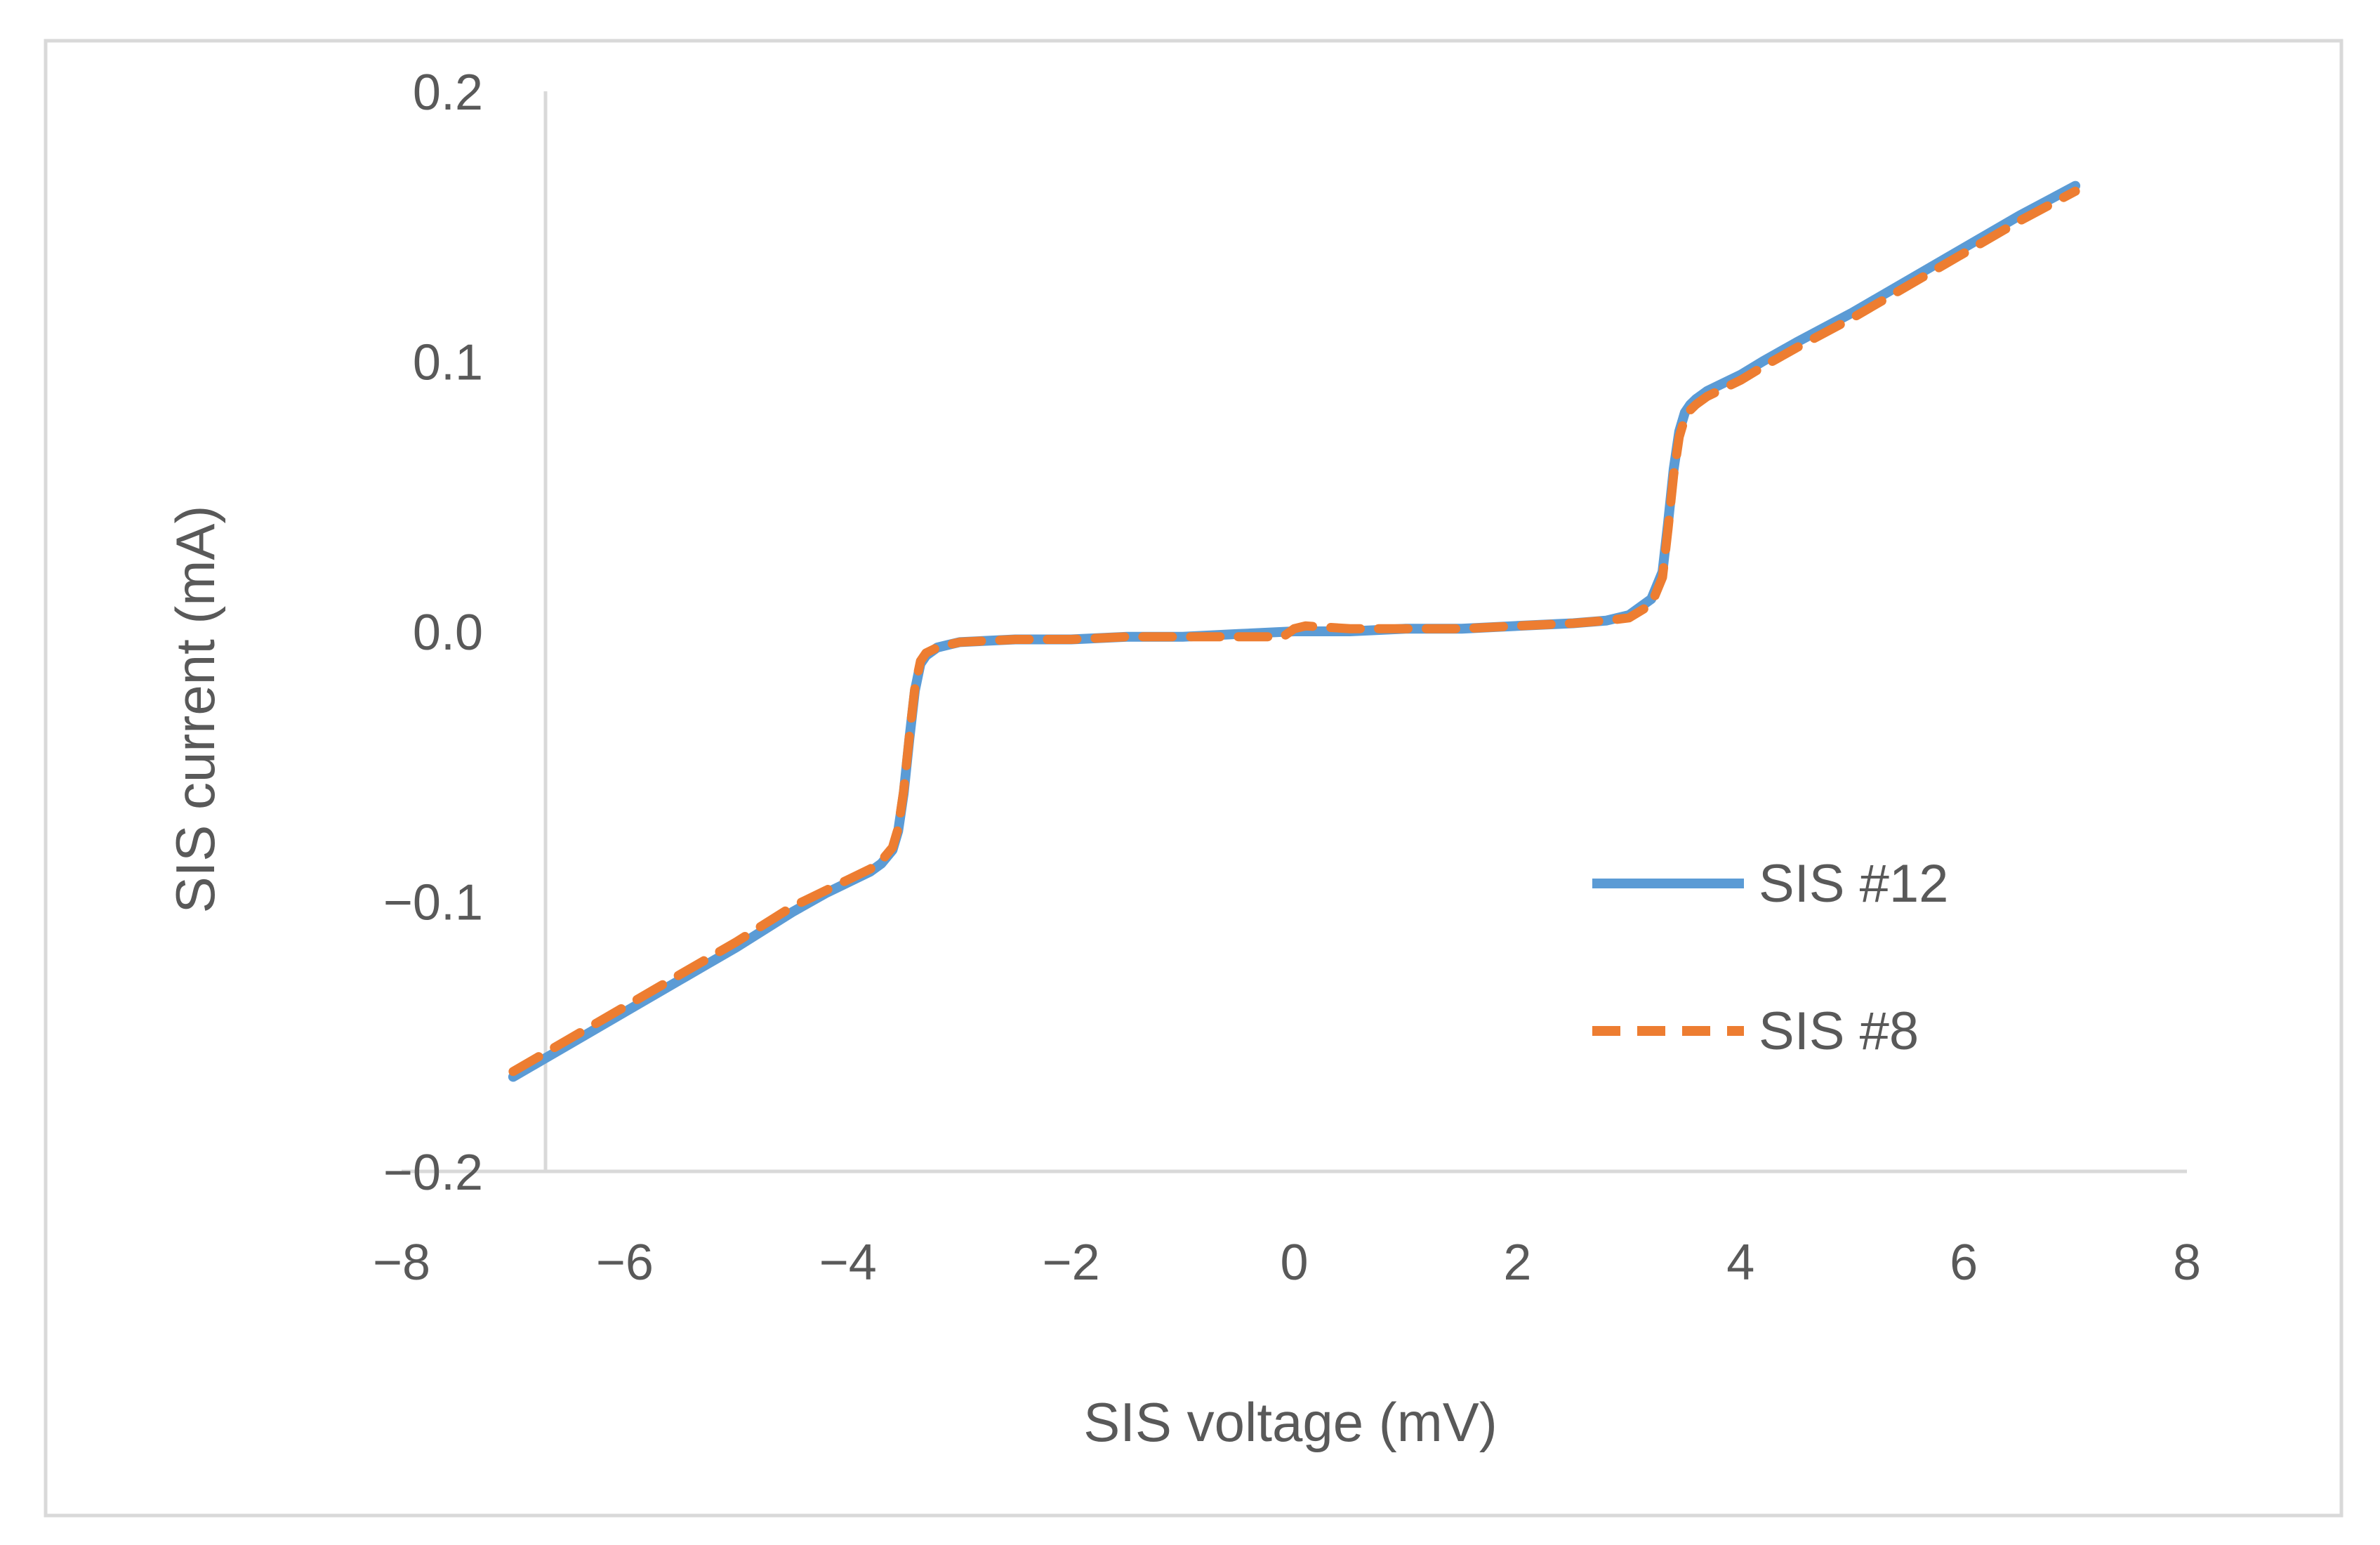 The image size is (2380, 1545). I want to click on y-tick-label: 0.1, so click(448, 363).